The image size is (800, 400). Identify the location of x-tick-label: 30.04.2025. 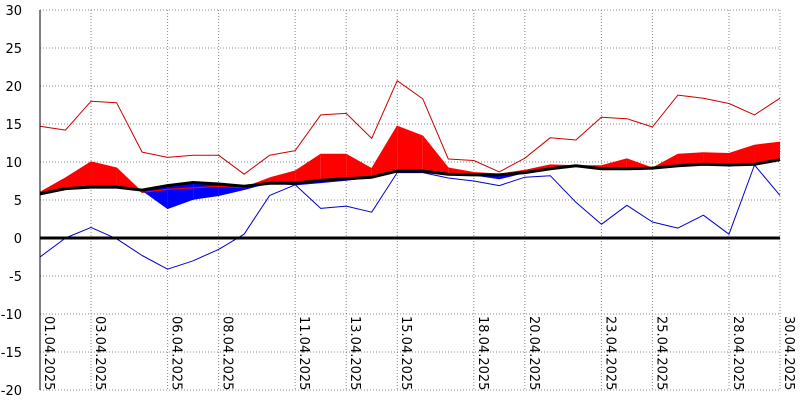
(788, 353).